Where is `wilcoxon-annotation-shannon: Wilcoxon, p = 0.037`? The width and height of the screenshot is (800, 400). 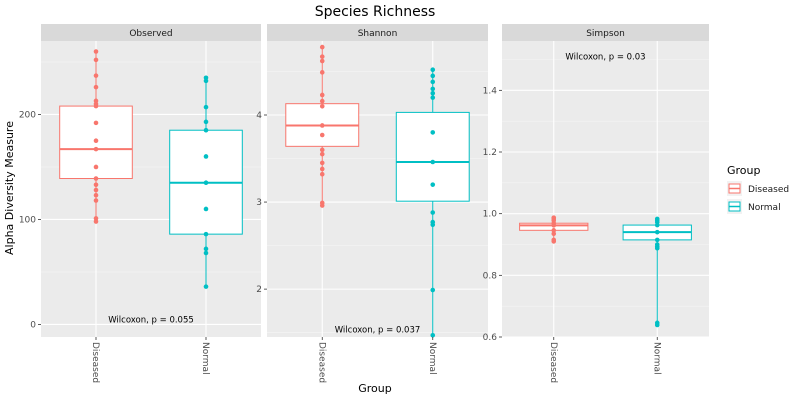
wilcoxon-annotation-shannon: Wilcoxon, p = 0.037 is located at coordinates (378, 331).